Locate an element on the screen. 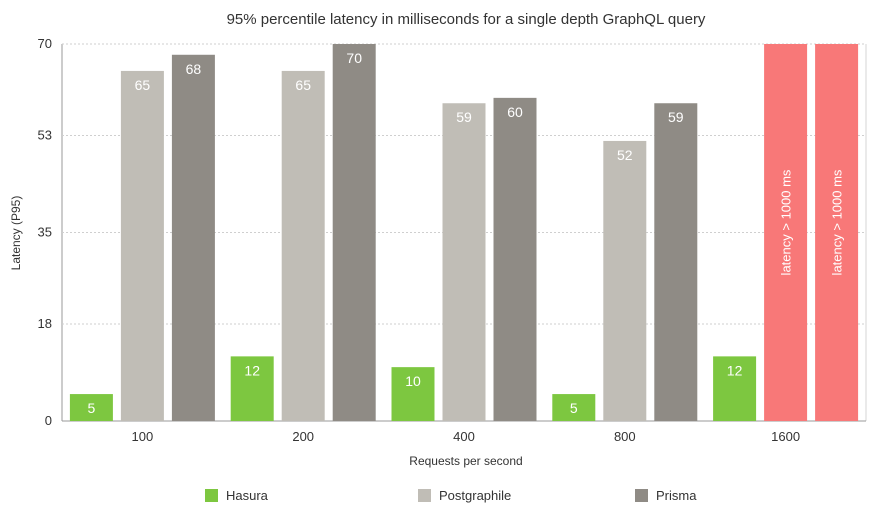 The height and width of the screenshot is (512, 880). bar-value-label: 10 is located at coordinates (413, 381).